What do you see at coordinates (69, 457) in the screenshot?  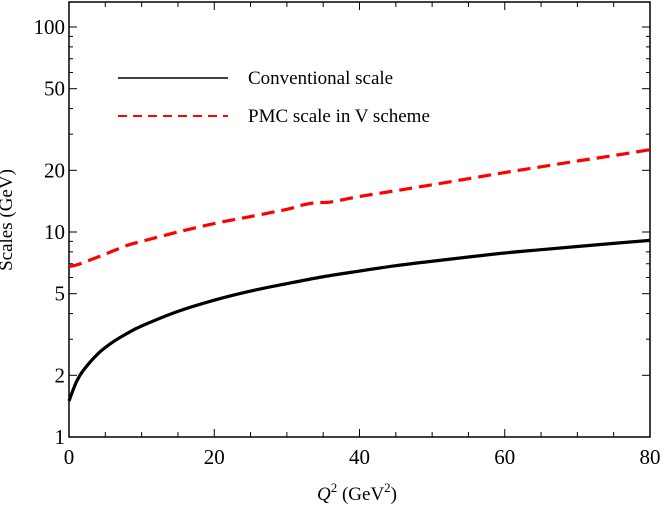 I see `x-tick-label: 0` at bounding box center [69, 457].